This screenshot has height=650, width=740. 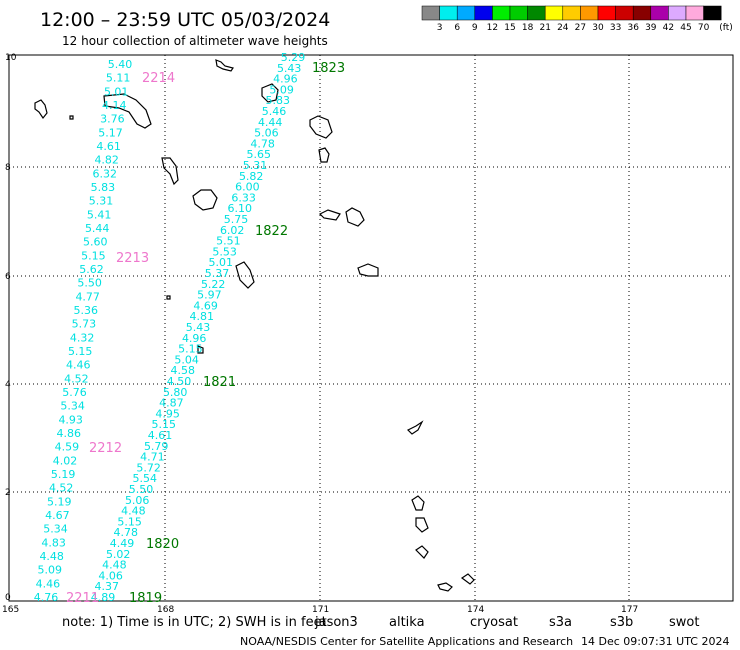 What do you see at coordinates (103, 187) in the screenshot?
I see `wave-height-label: 5.83` at bounding box center [103, 187].